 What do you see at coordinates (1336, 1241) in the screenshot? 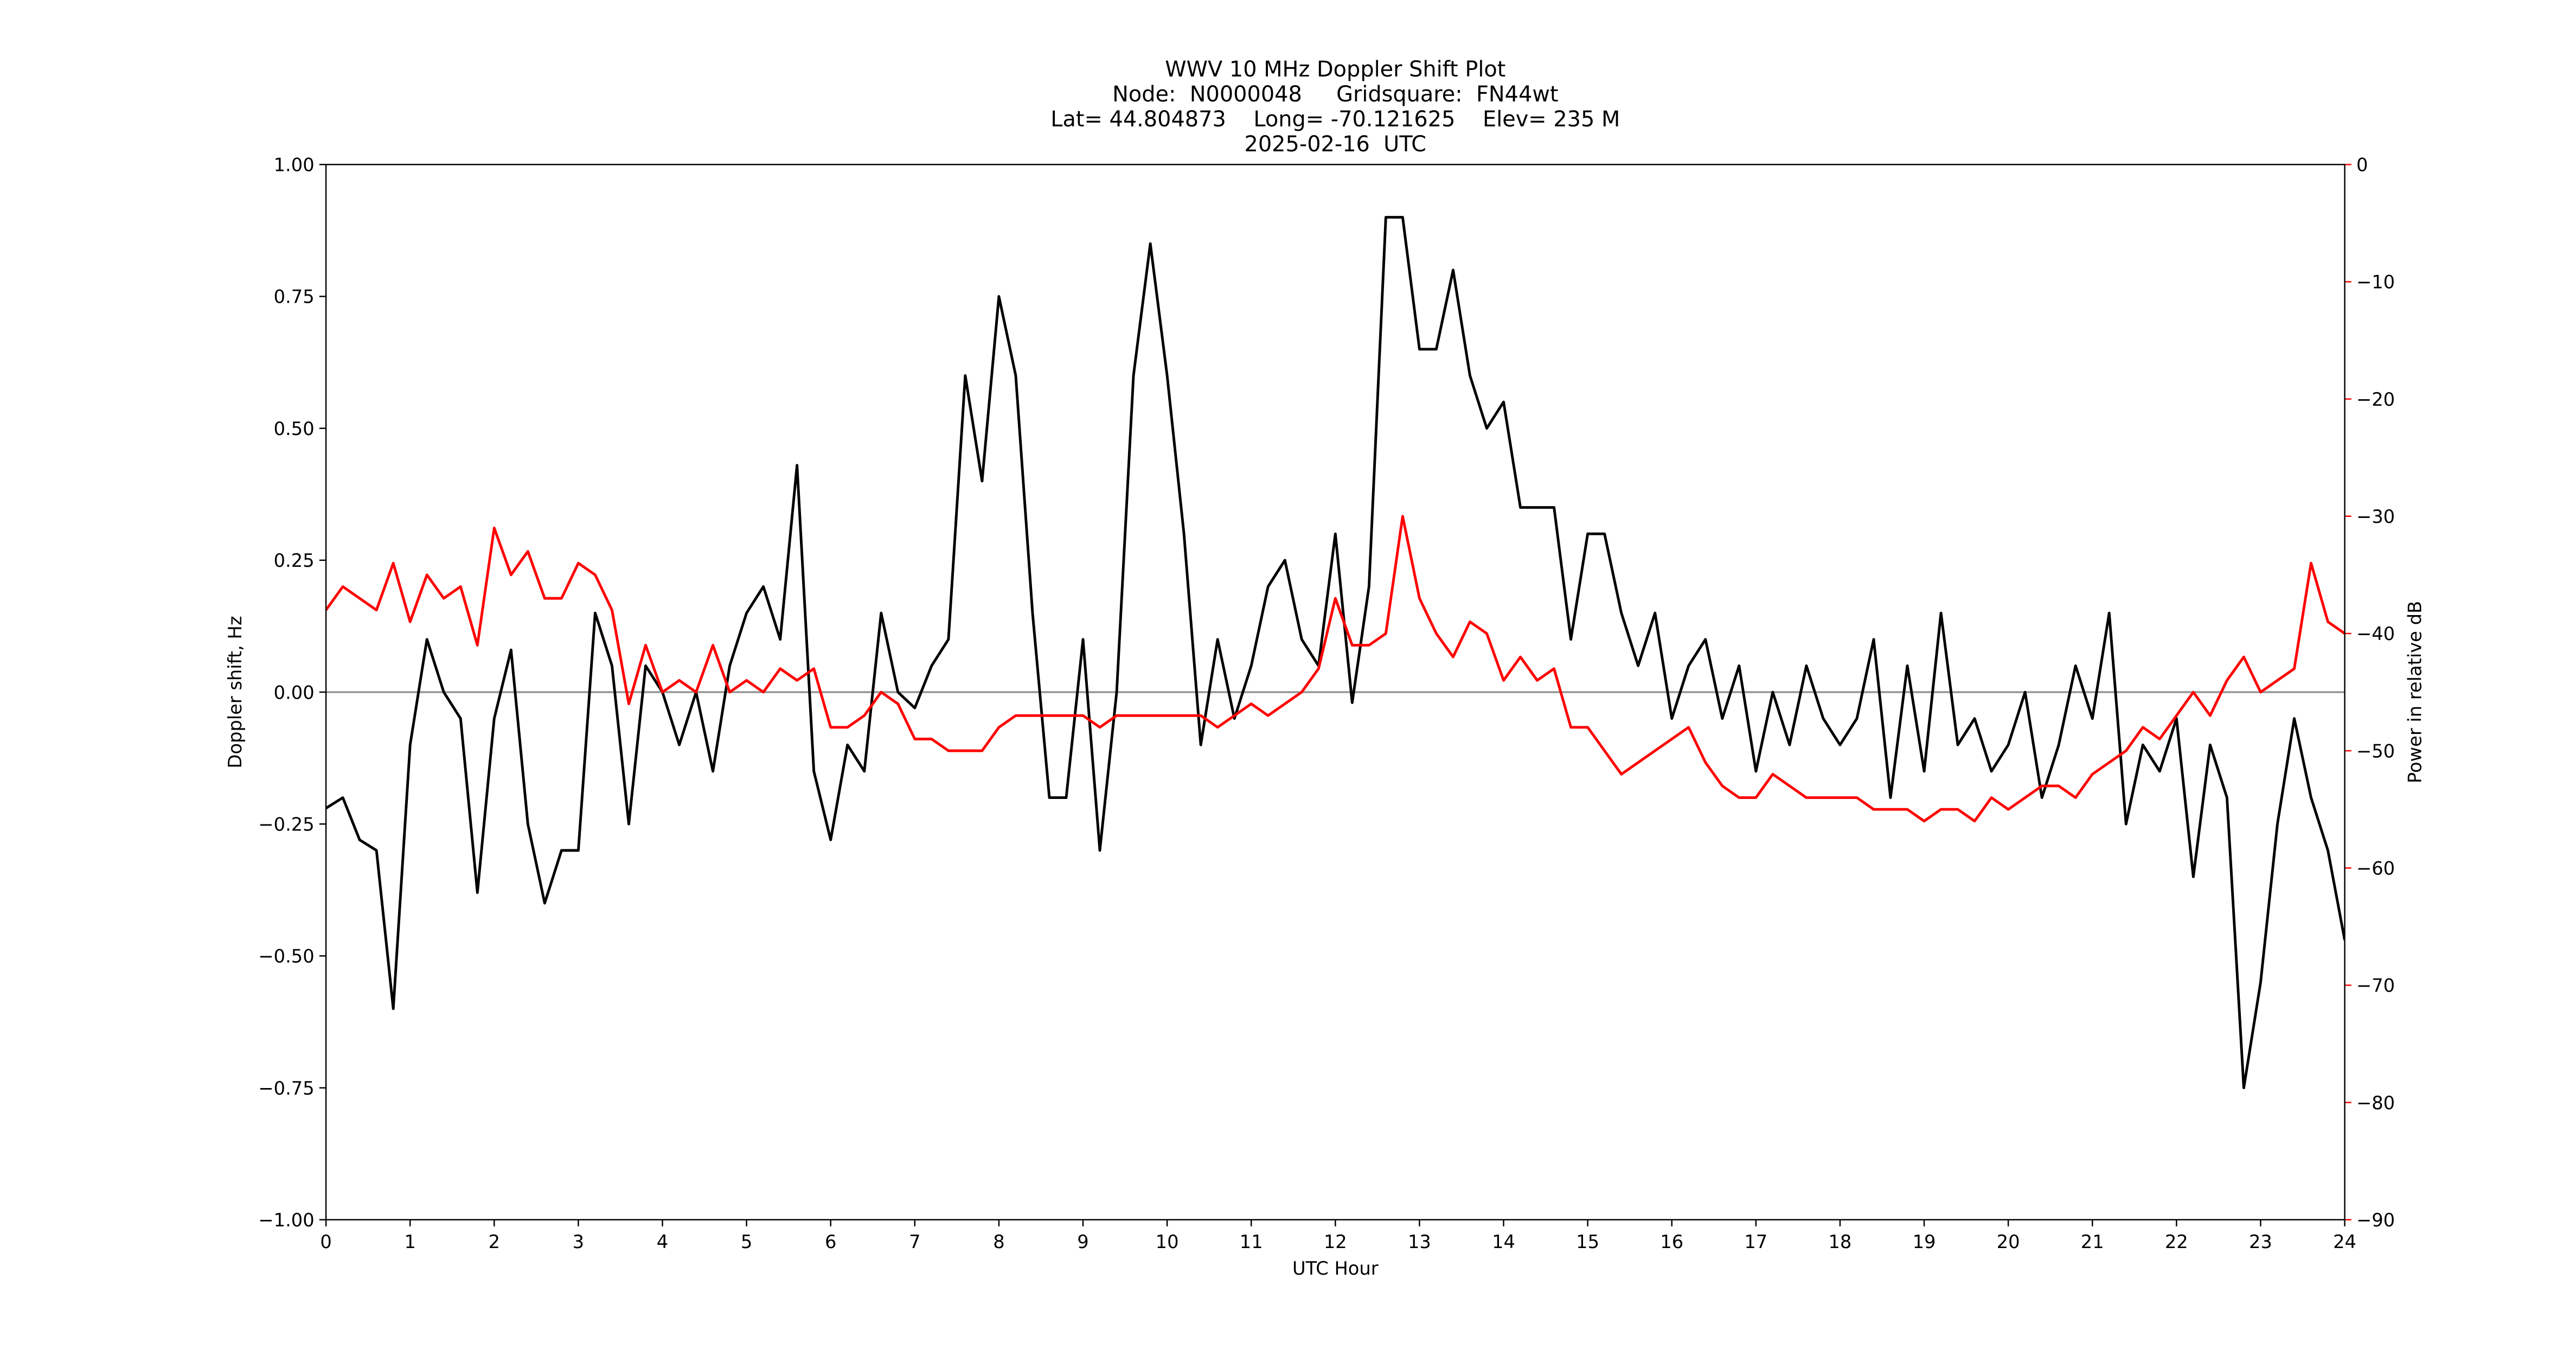
I see `x-tick-label: 12` at bounding box center [1336, 1241].